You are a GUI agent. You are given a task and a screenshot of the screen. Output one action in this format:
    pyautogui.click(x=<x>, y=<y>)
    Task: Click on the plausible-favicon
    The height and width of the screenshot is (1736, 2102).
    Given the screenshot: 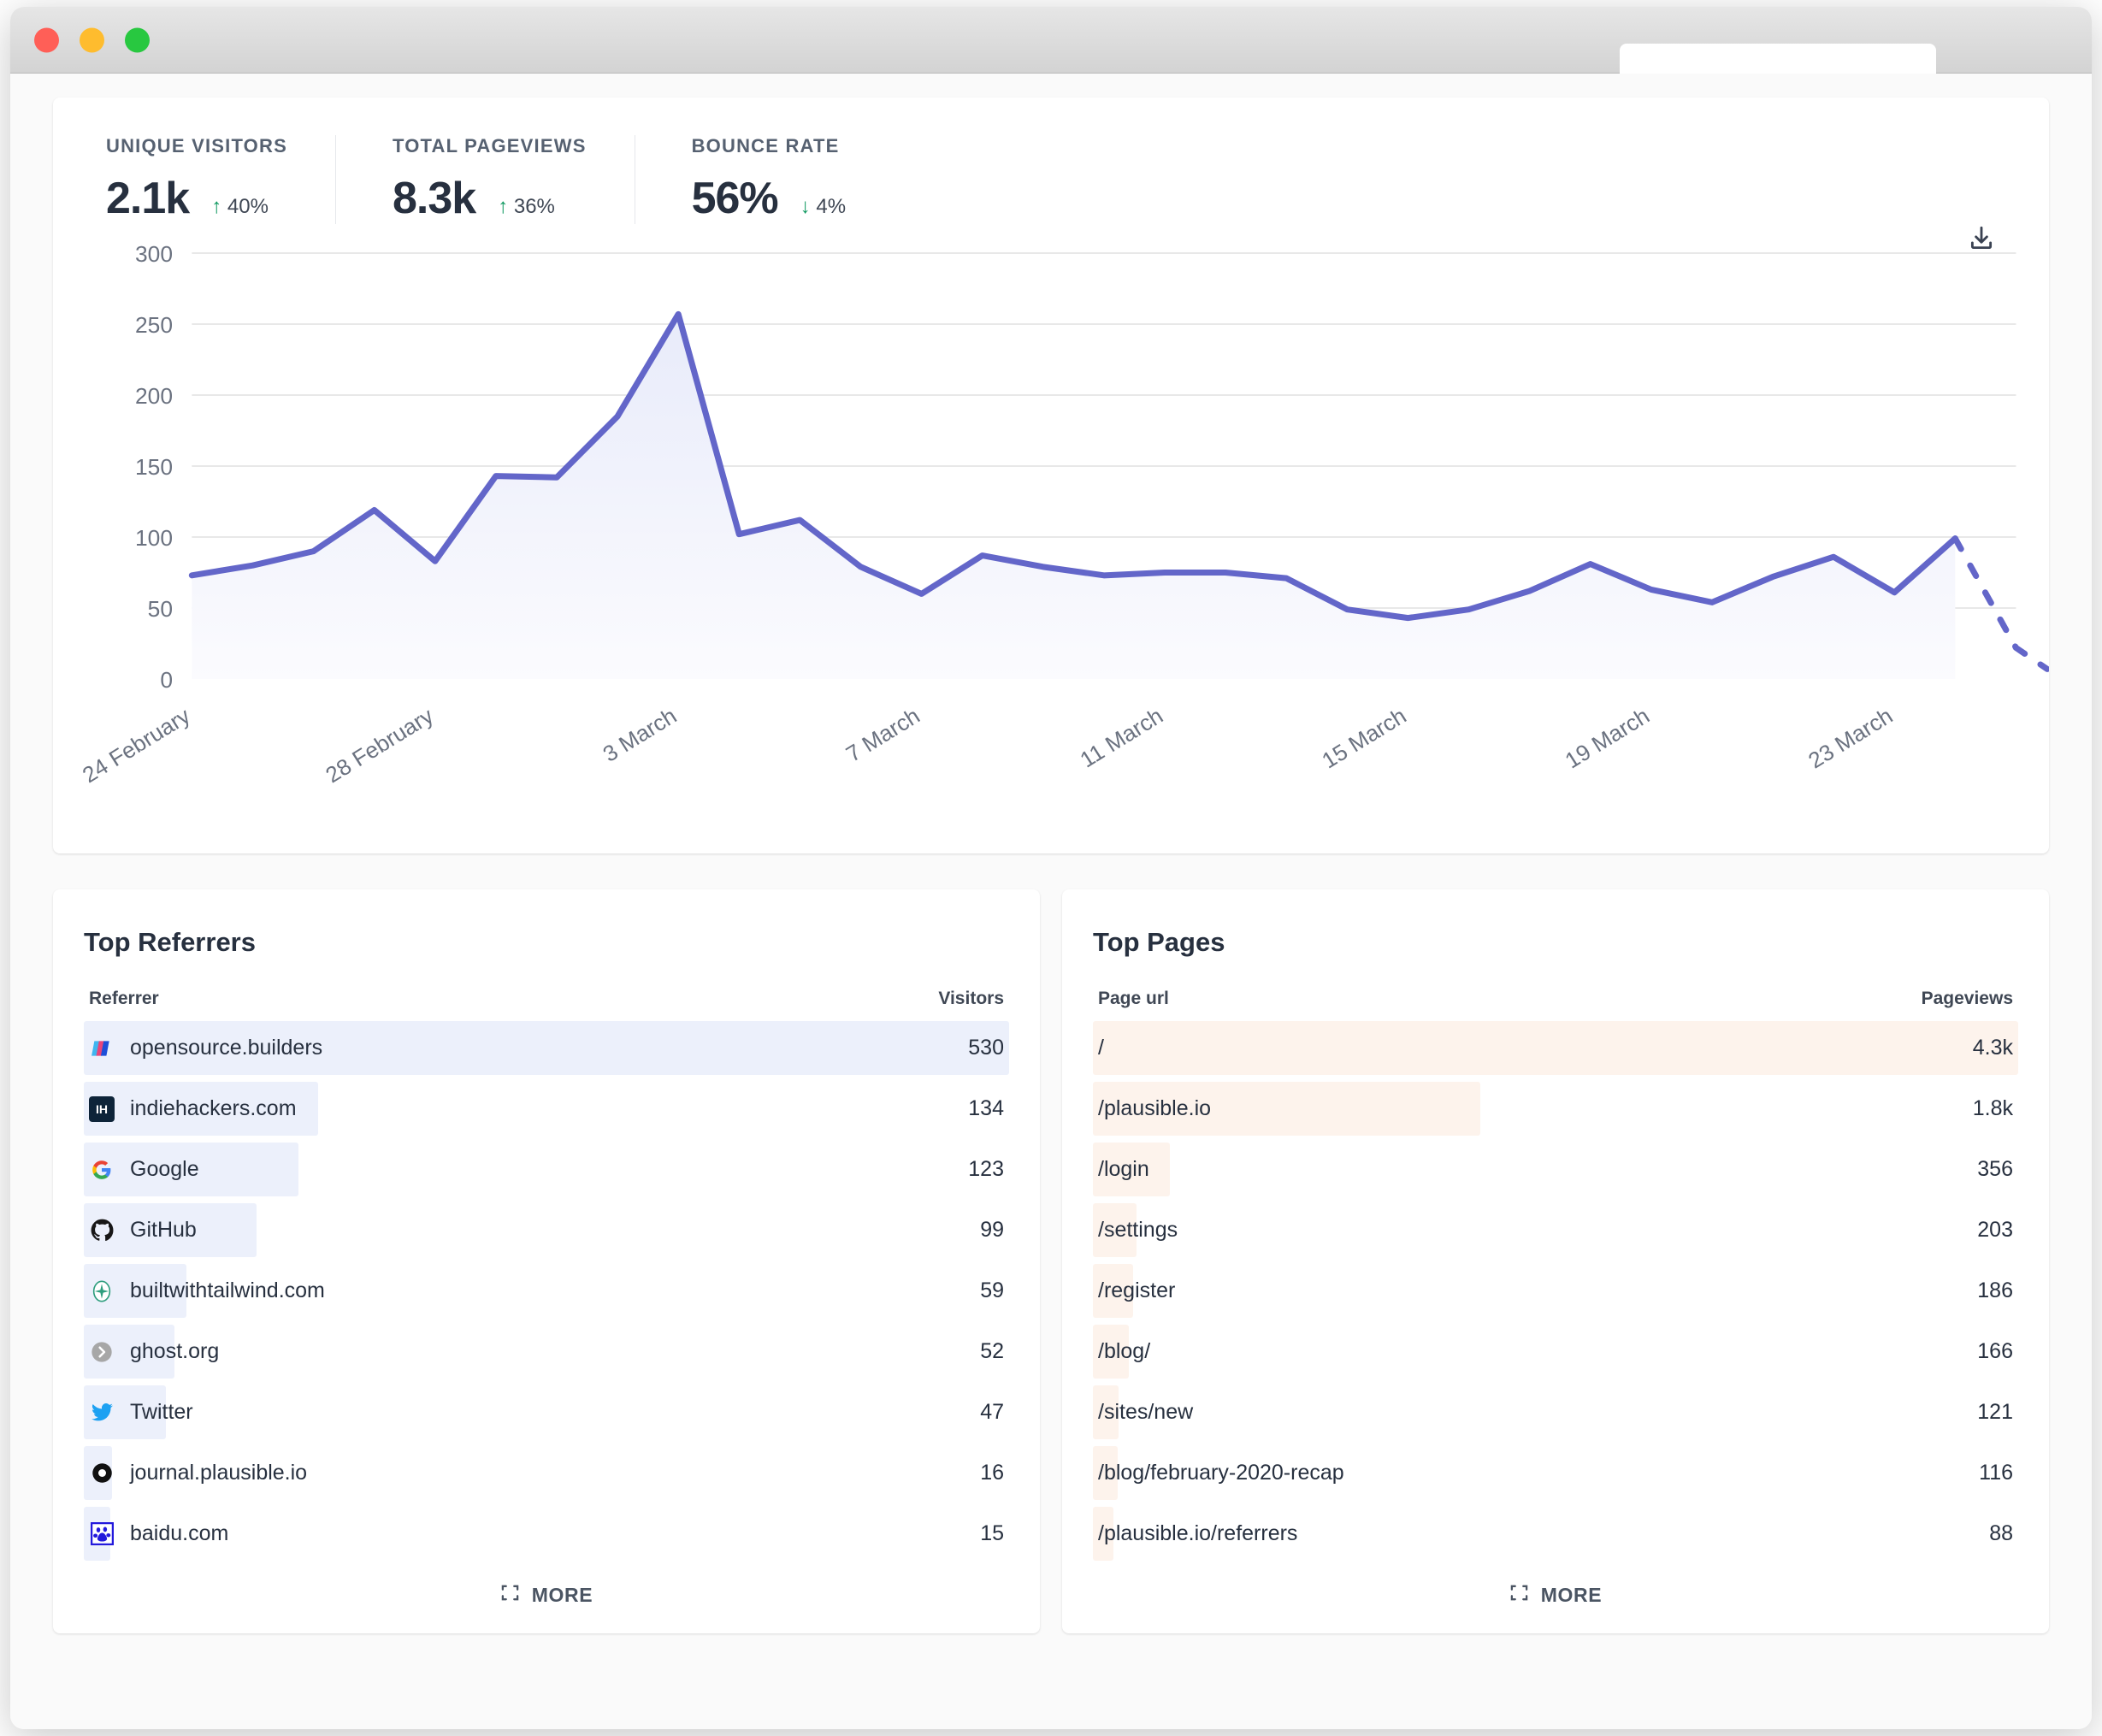 What is the action you would take?
    pyautogui.click(x=102, y=1474)
    